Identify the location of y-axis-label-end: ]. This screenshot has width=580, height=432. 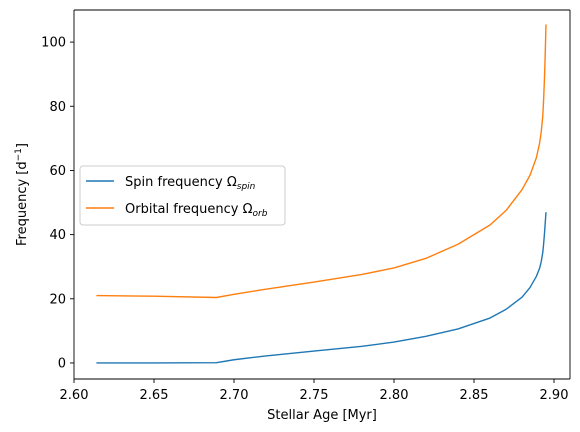
(22, 145).